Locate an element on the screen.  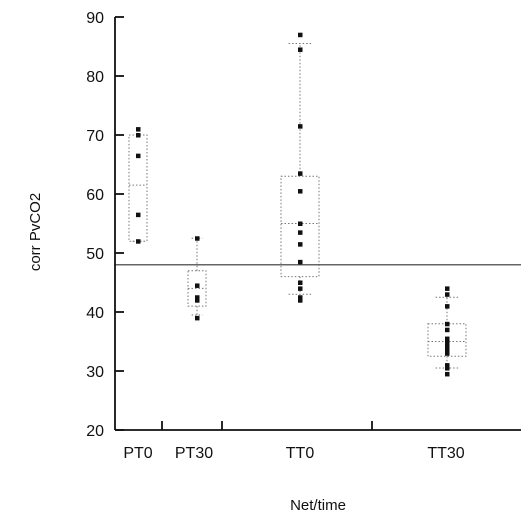
box-PT0 is located at coordinates (138, 188).